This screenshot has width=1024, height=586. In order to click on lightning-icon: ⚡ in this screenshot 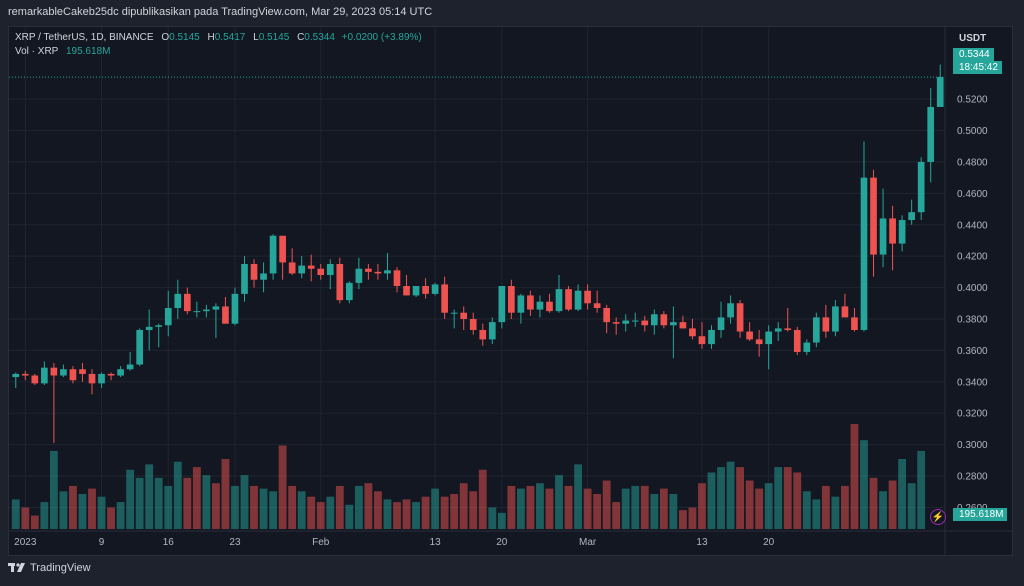, I will do `click(938, 517)`.